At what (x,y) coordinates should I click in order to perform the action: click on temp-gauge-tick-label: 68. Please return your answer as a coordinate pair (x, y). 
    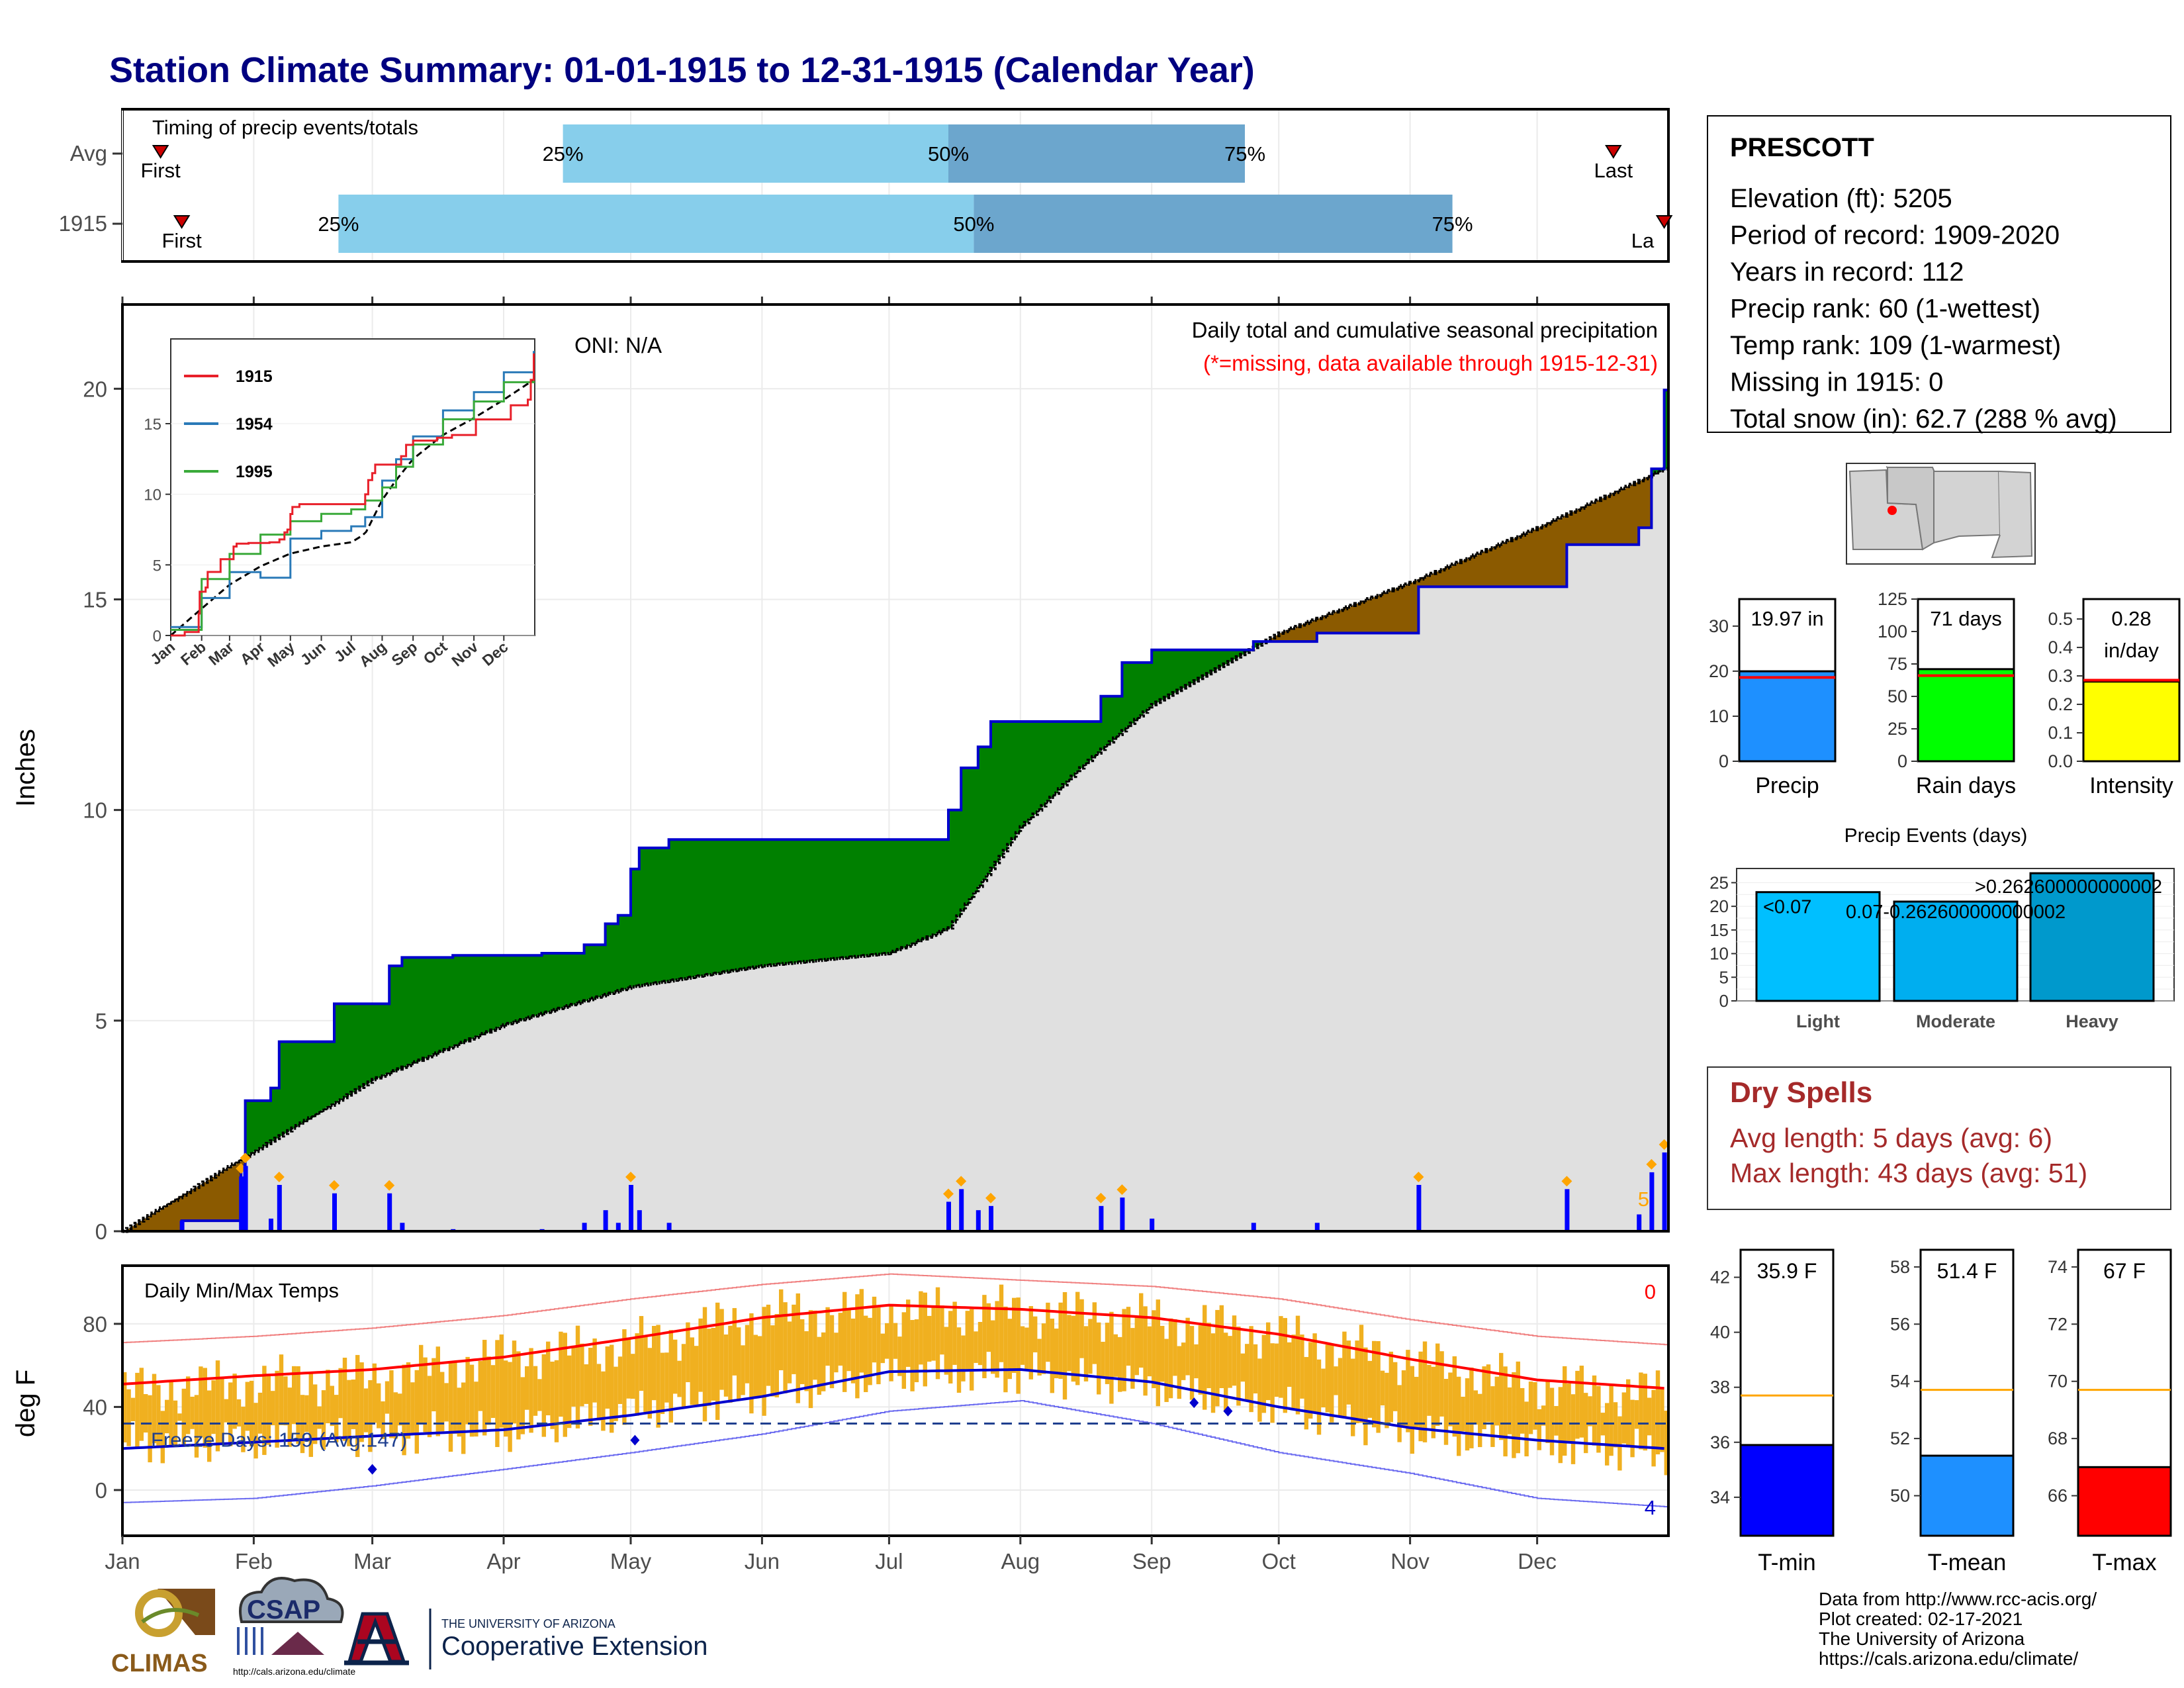
    Looking at the image, I should click on (2058, 1438).